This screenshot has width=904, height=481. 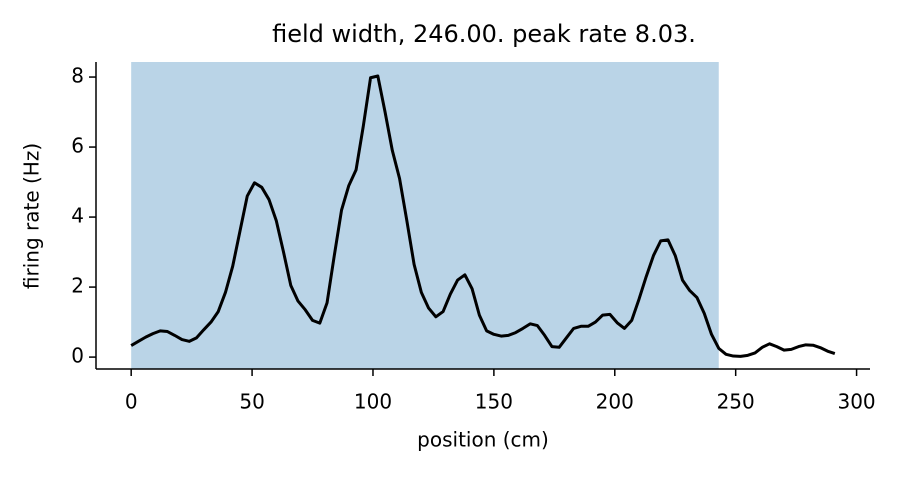 What do you see at coordinates (77, 356) in the screenshot?
I see `y-tick-label: 0` at bounding box center [77, 356].